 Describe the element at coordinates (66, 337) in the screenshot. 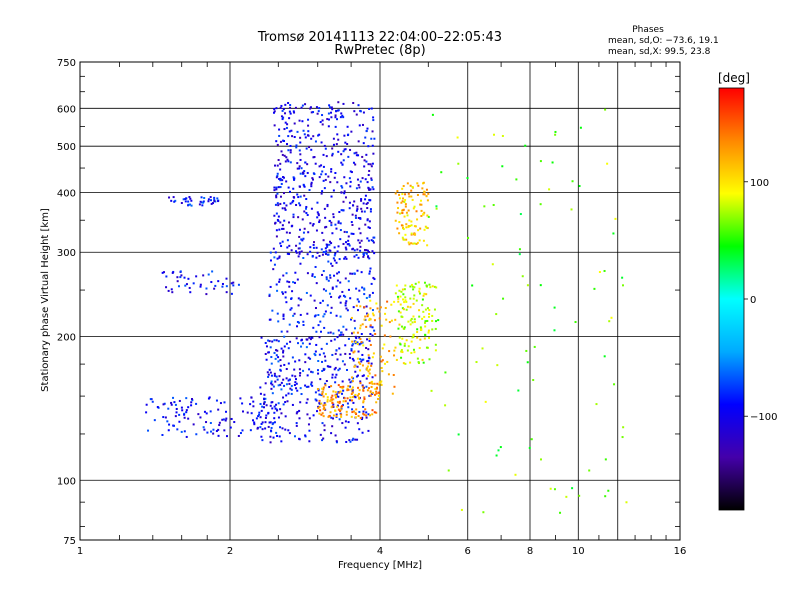

I see `y-tick-label: 200` at that location.